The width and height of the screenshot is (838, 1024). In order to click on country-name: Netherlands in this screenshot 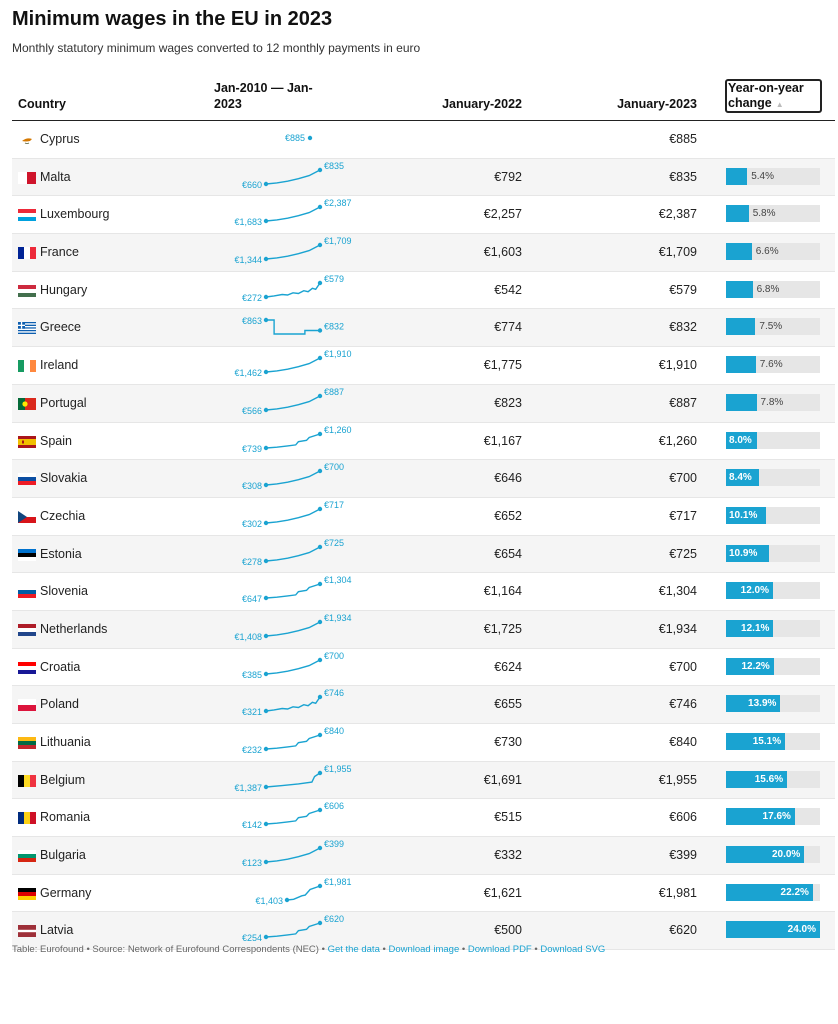, I will do `click(74, 628)`.